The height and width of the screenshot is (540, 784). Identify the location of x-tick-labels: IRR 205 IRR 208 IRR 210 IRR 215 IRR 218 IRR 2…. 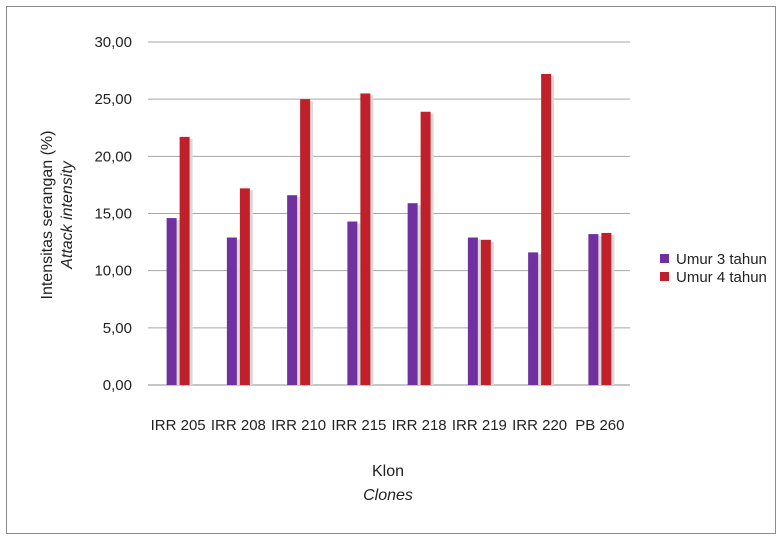
(388, 425).